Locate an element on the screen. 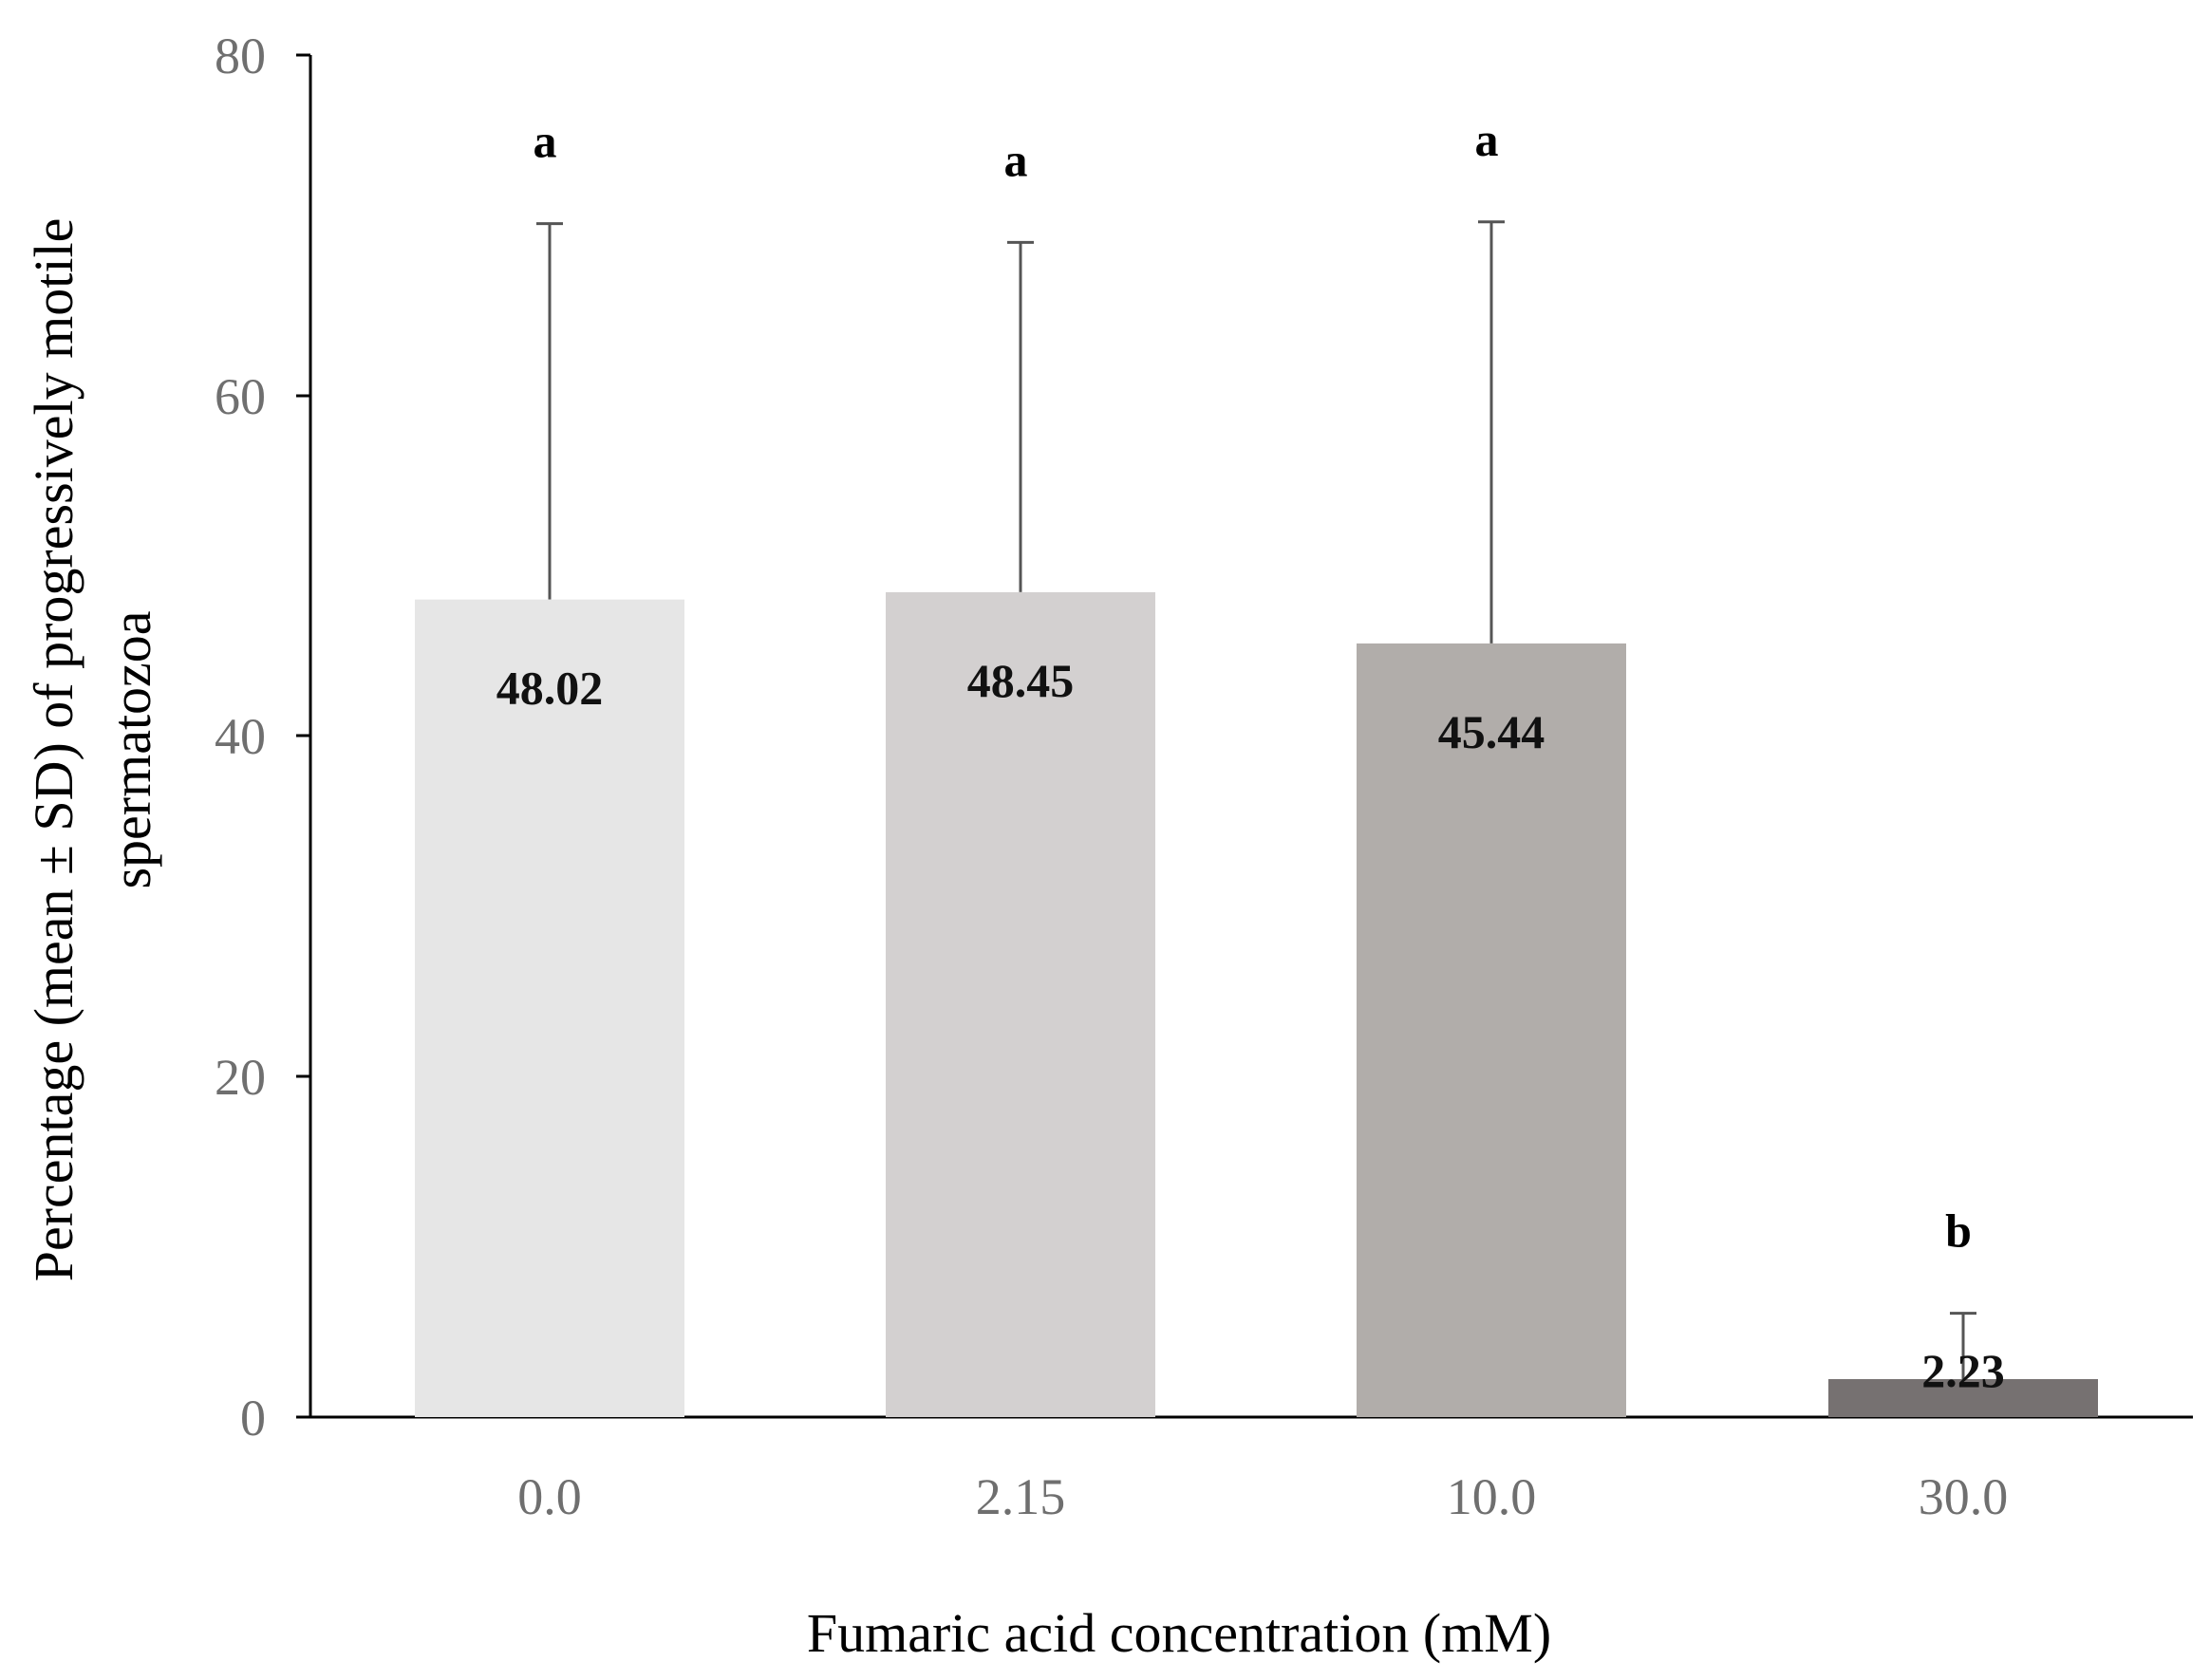  y-tick-label: 80 is located at coordinates (240, 56).